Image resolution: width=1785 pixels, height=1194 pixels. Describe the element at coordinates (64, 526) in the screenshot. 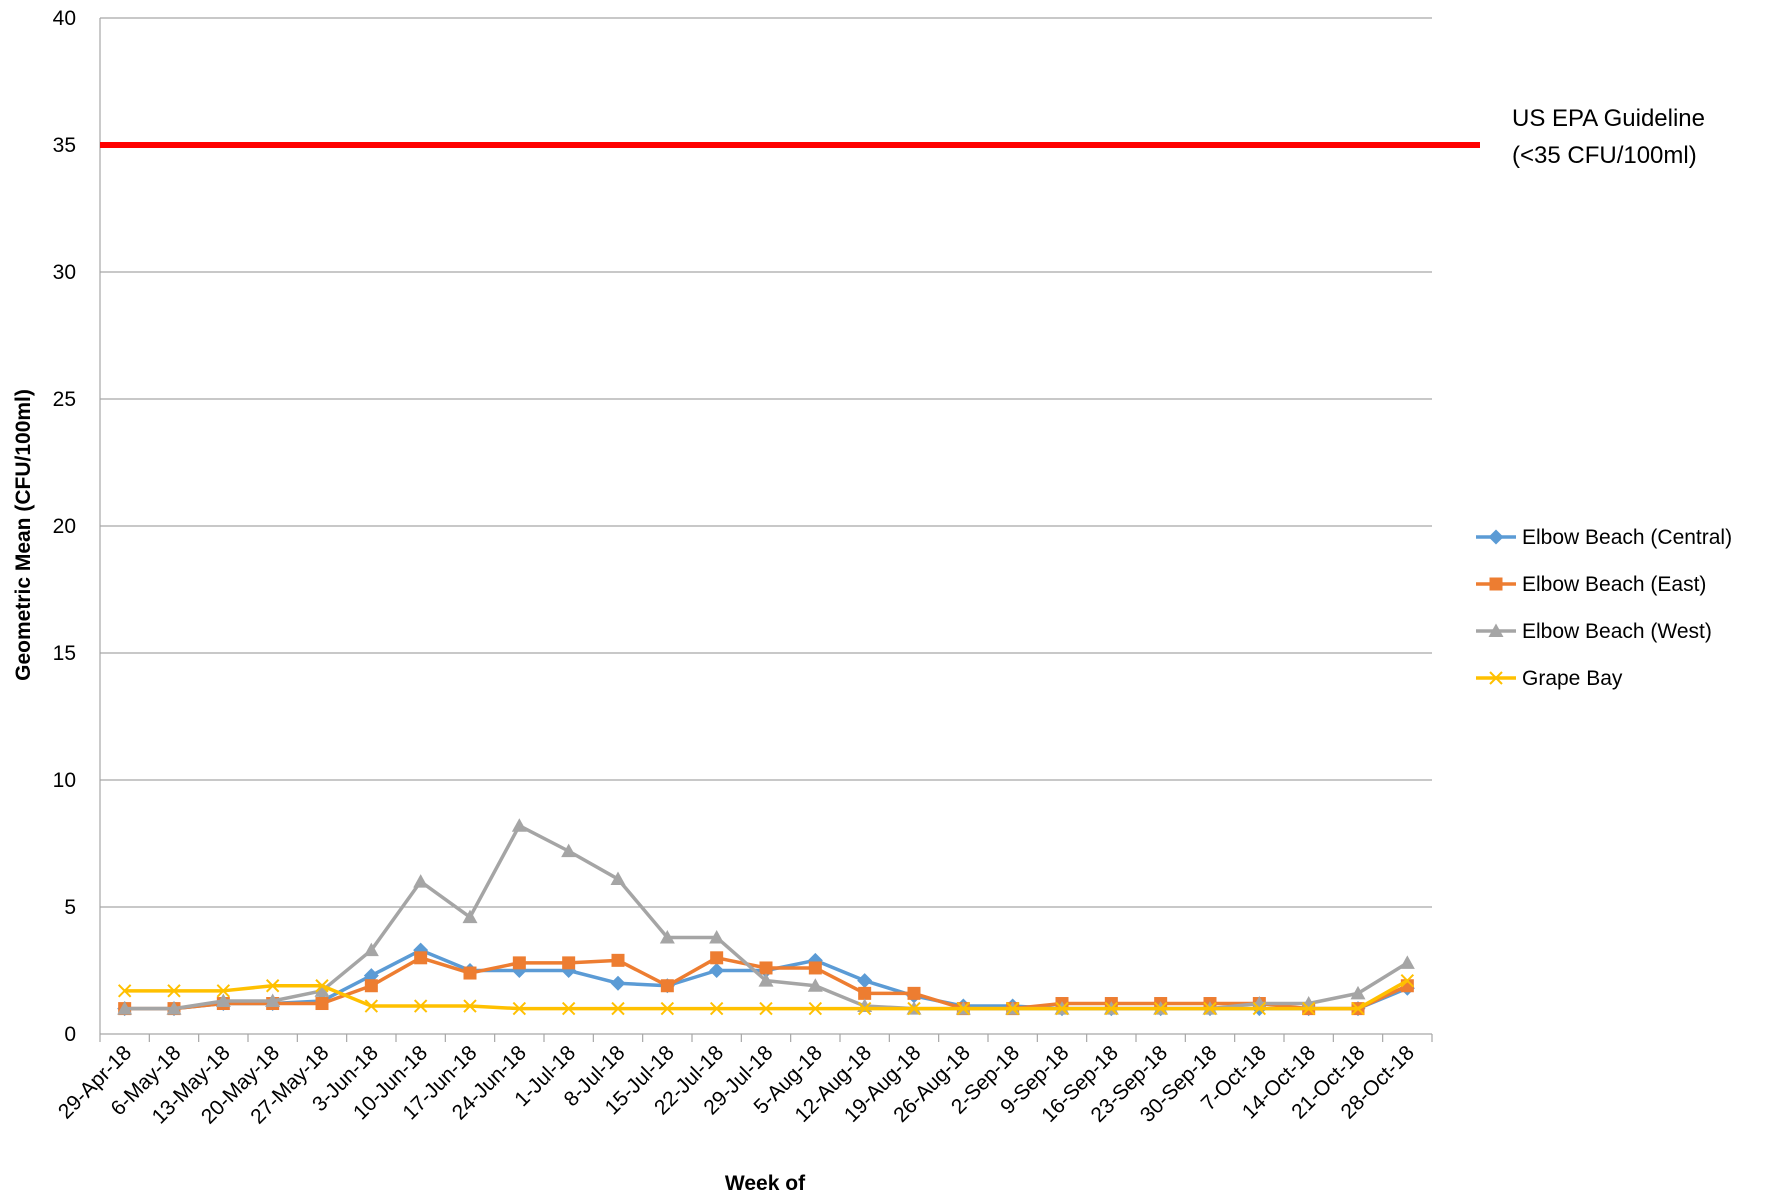

I see `y-tick-label: 20` at that location.